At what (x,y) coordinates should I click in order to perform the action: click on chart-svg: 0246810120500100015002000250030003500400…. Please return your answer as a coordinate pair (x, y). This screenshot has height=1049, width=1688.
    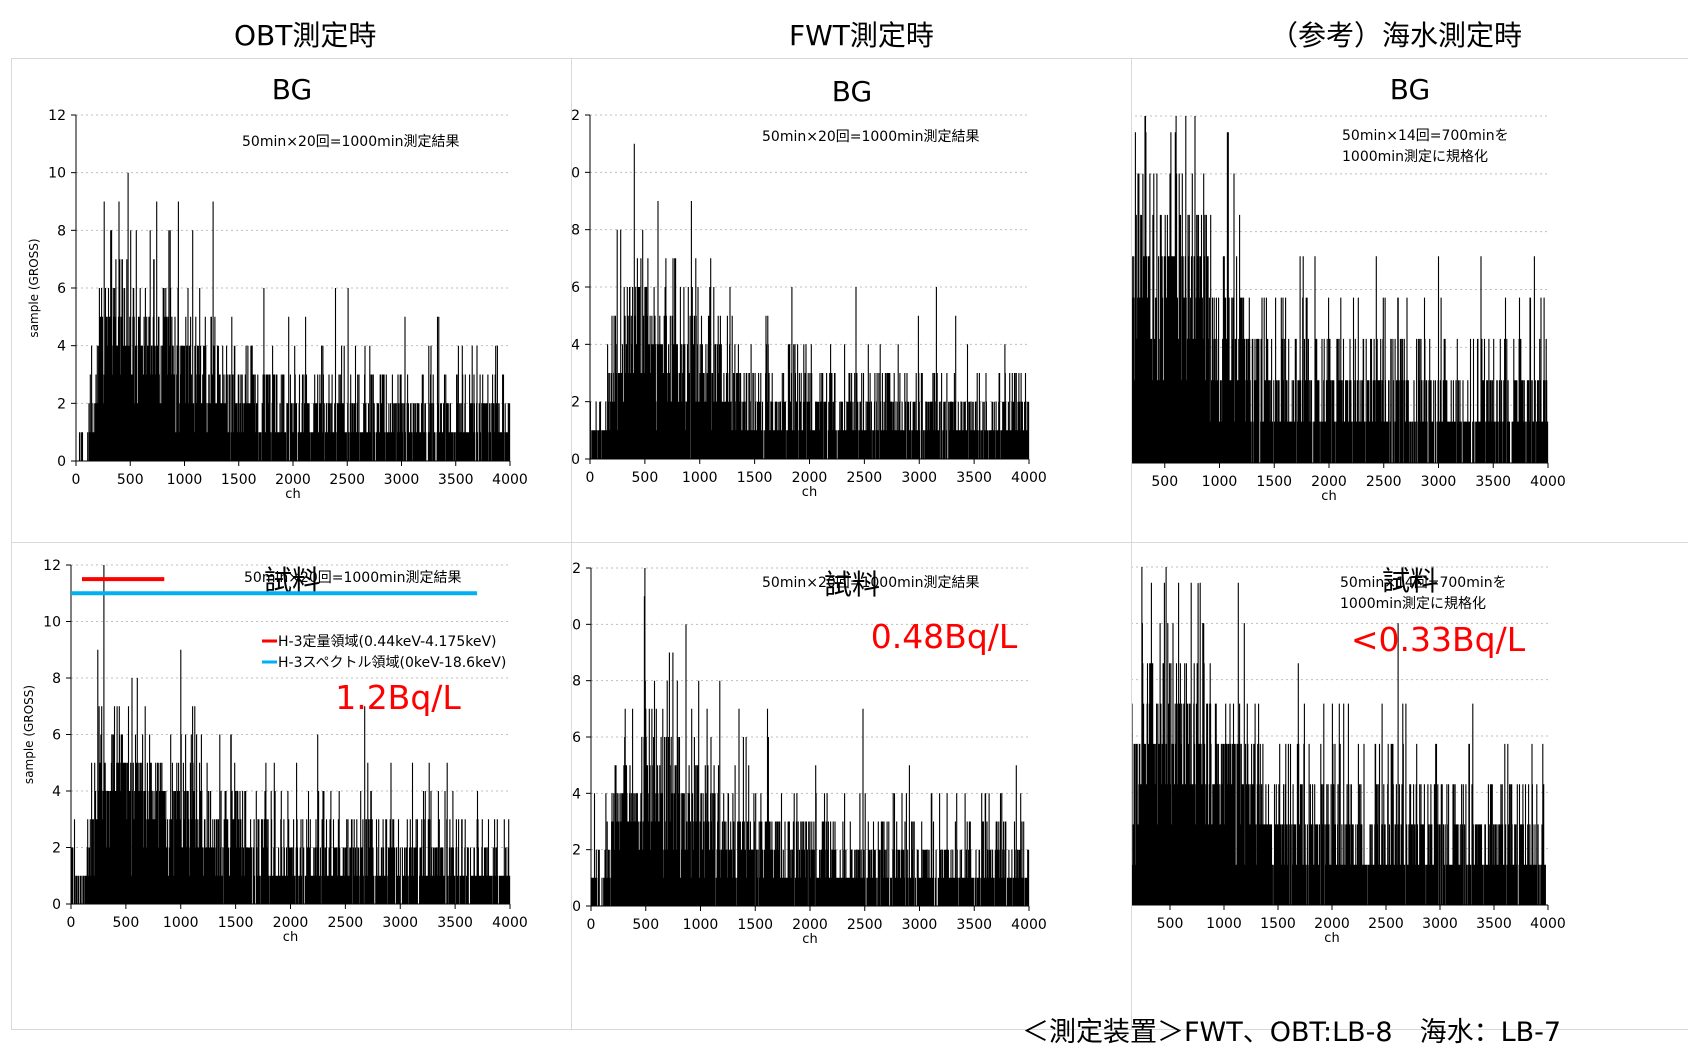
    Looking at the image, I should click on (1349, 309).